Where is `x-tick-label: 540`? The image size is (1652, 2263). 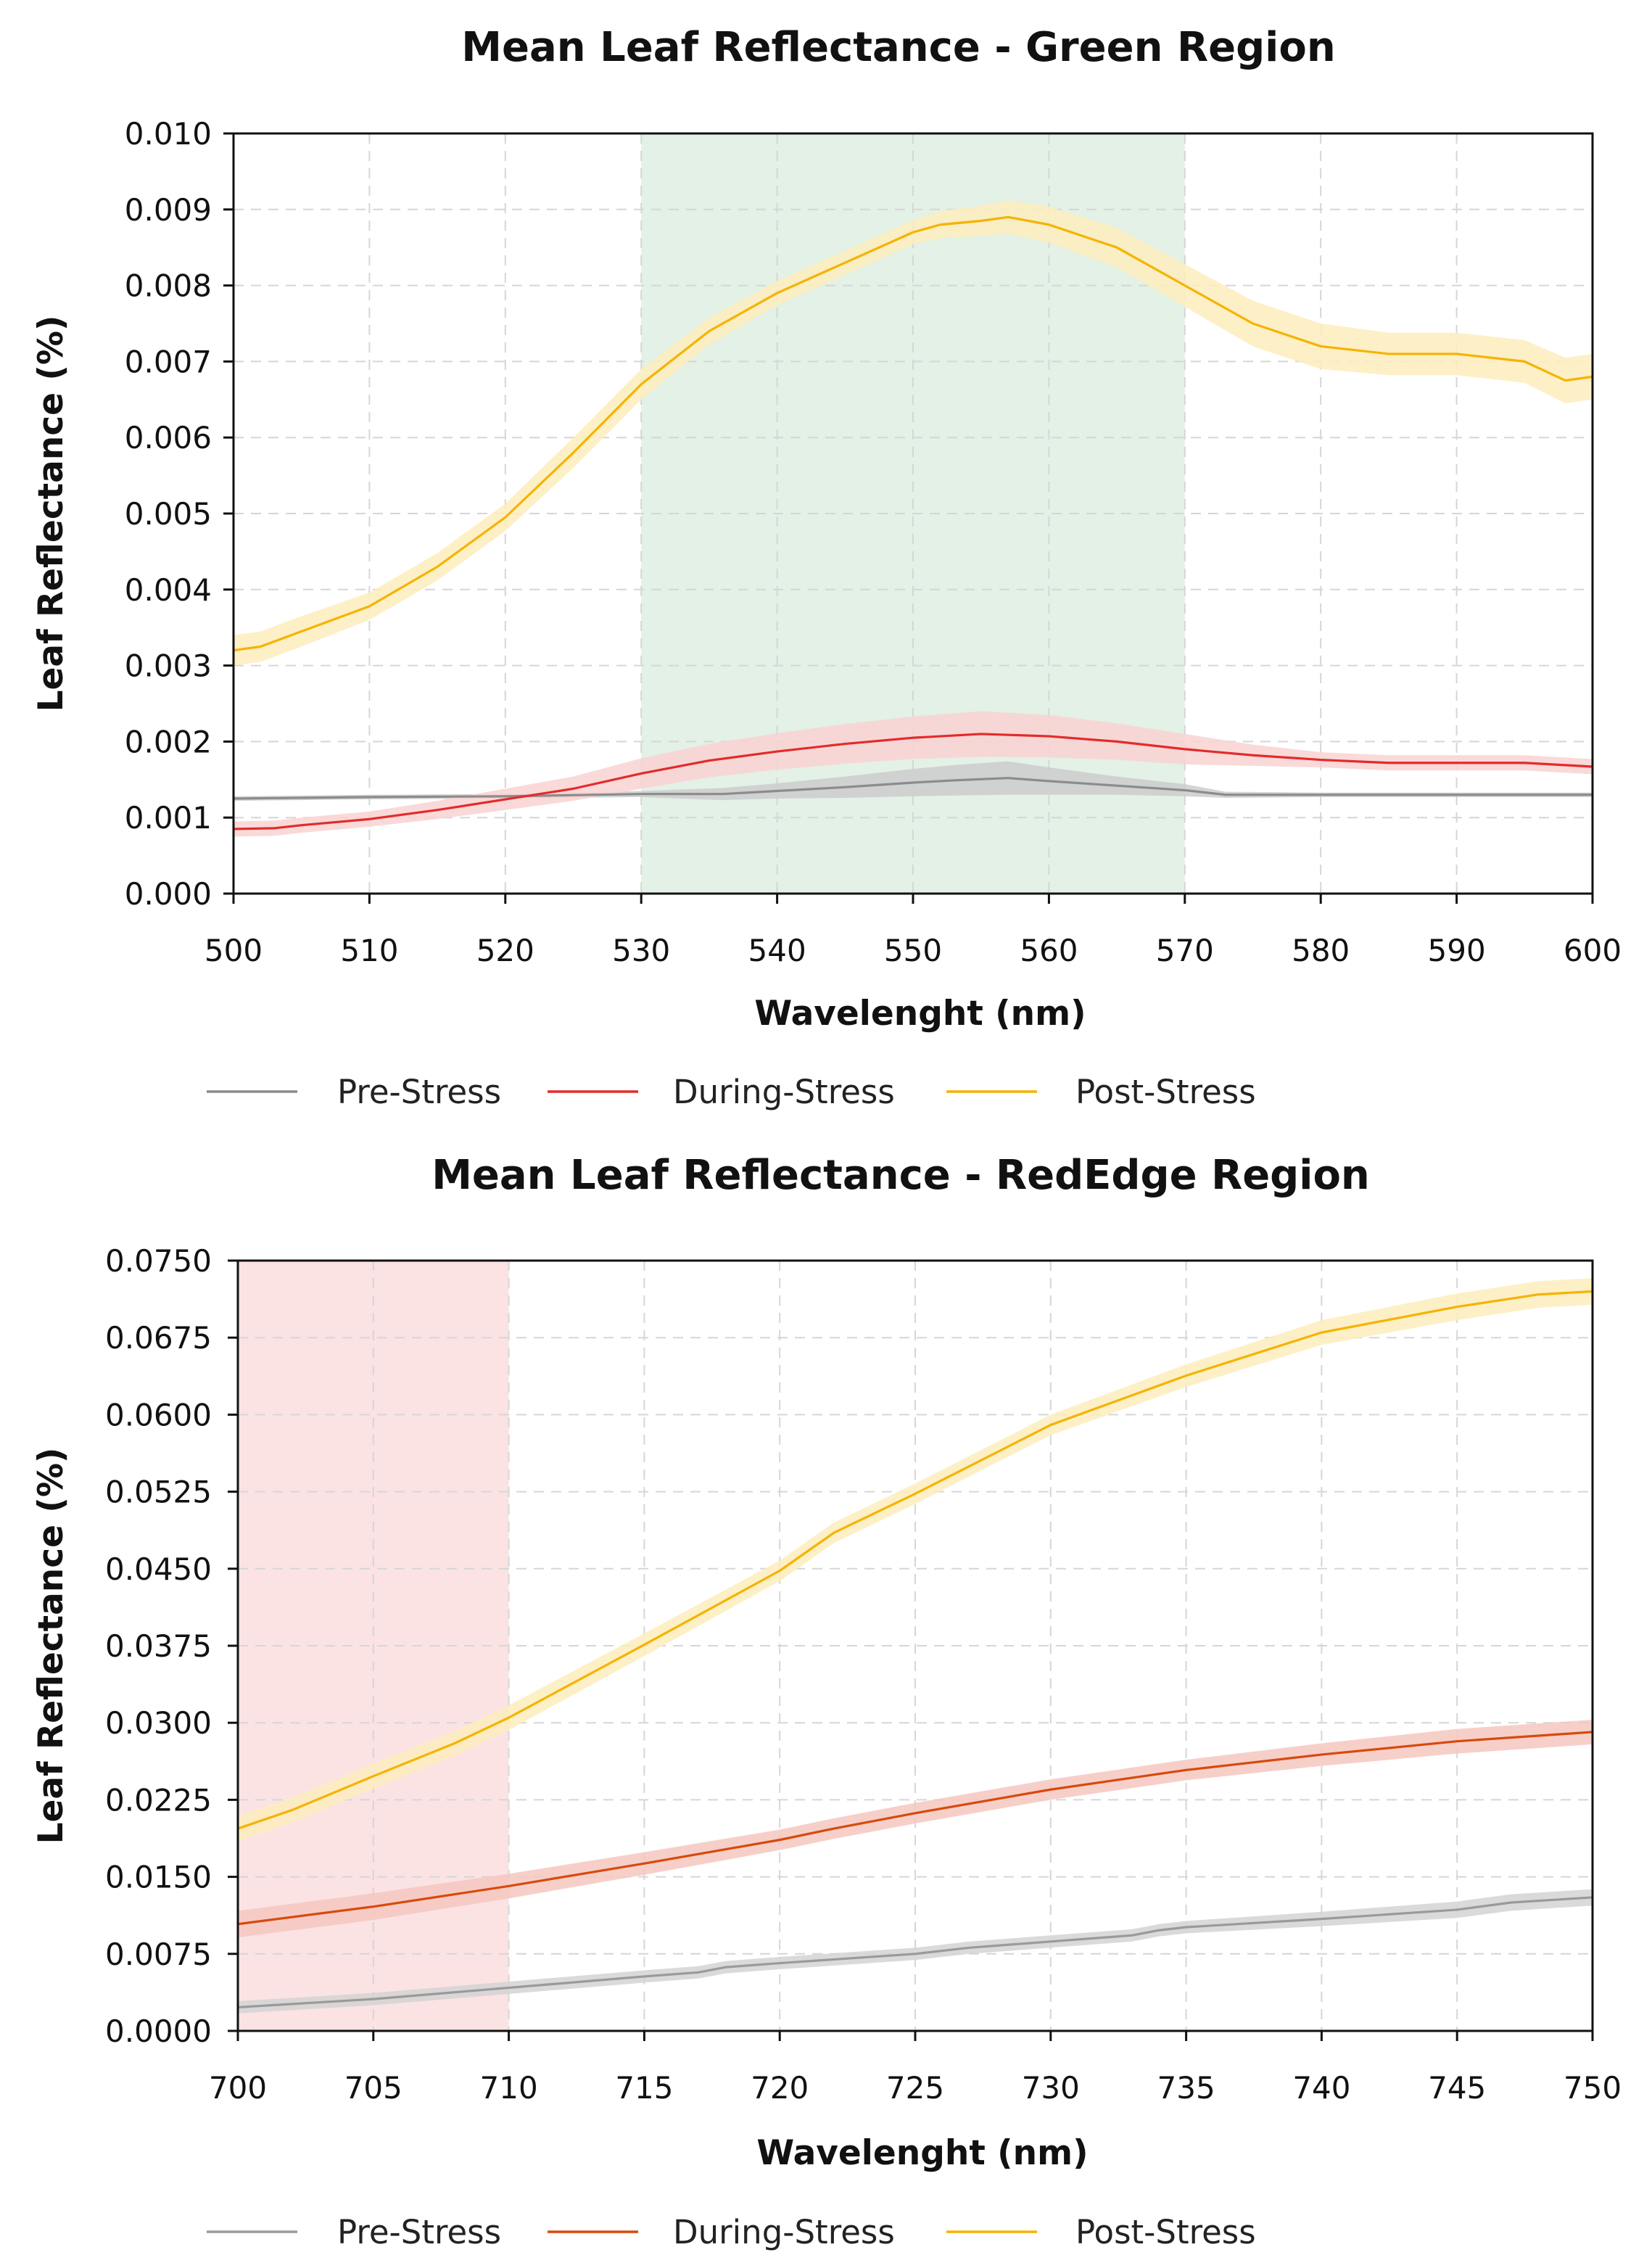
x-tick-label: 540 is located at coordinates (777, 950).